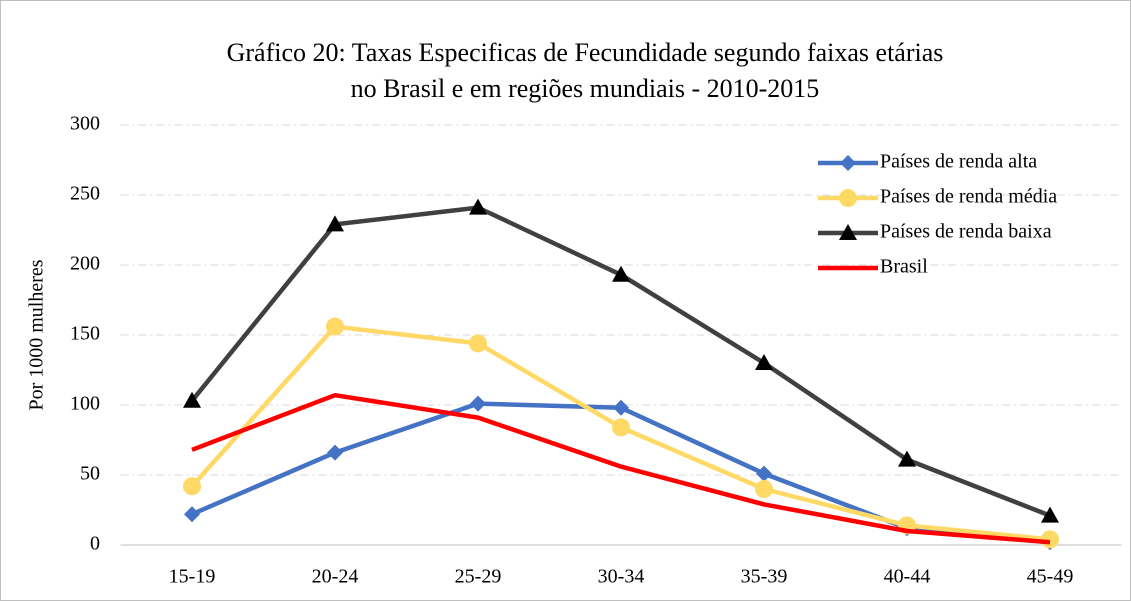 Image resolution: width=1131 pixels, height=601 pixels. What do you see at coordinates (85, 264) in the screenshot?
I see `y-tick-label: 200` at bounding box center [85, 264].